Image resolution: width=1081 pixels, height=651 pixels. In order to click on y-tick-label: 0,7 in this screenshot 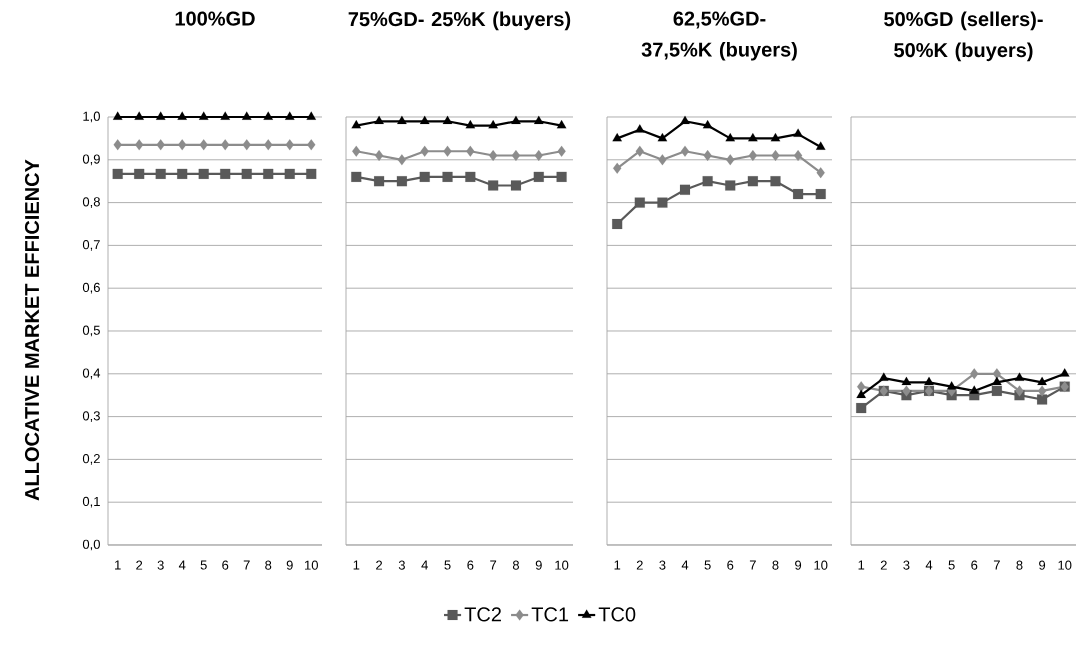, I will do `click(91, 245)`.